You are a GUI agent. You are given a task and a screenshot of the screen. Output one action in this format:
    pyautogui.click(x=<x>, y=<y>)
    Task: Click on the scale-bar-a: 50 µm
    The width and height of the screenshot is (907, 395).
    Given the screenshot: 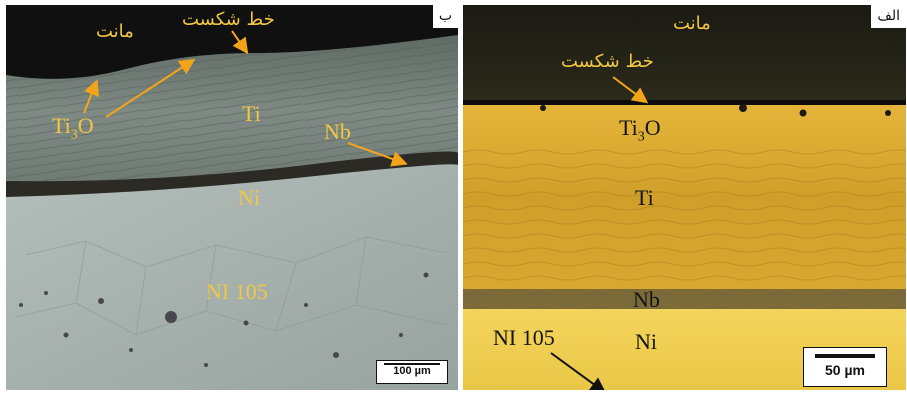 What is the action you would take?
    pyautogui.click(x=845, y=367)
    